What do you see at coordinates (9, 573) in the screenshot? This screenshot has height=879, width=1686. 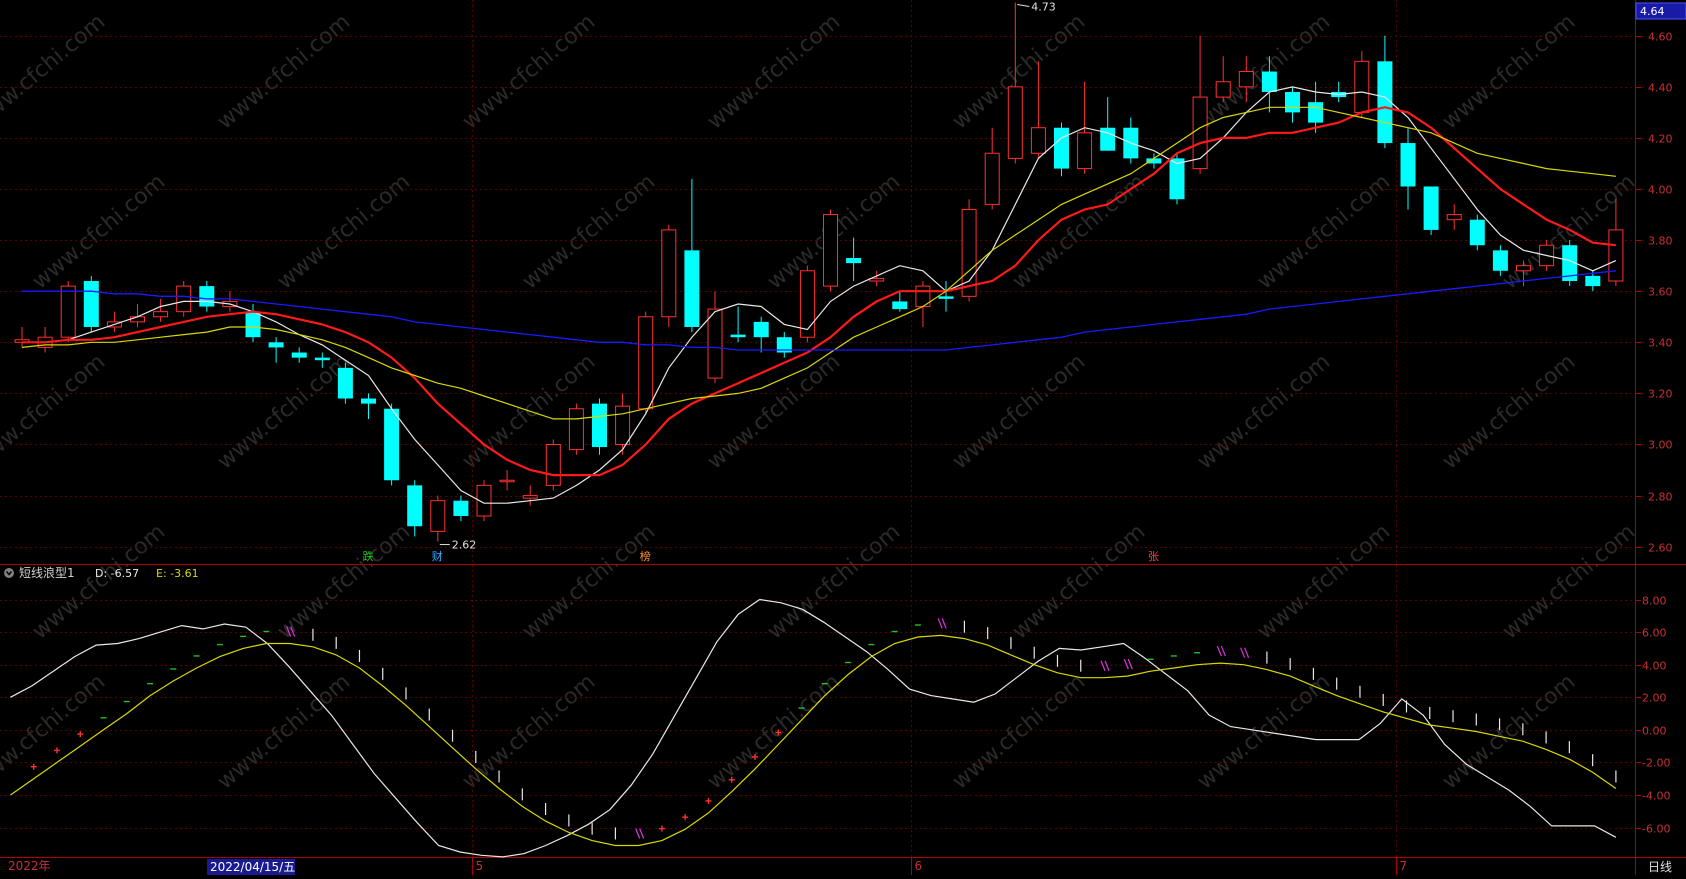 I see `indicator-menu-icon` at bounding box center [9, 573].